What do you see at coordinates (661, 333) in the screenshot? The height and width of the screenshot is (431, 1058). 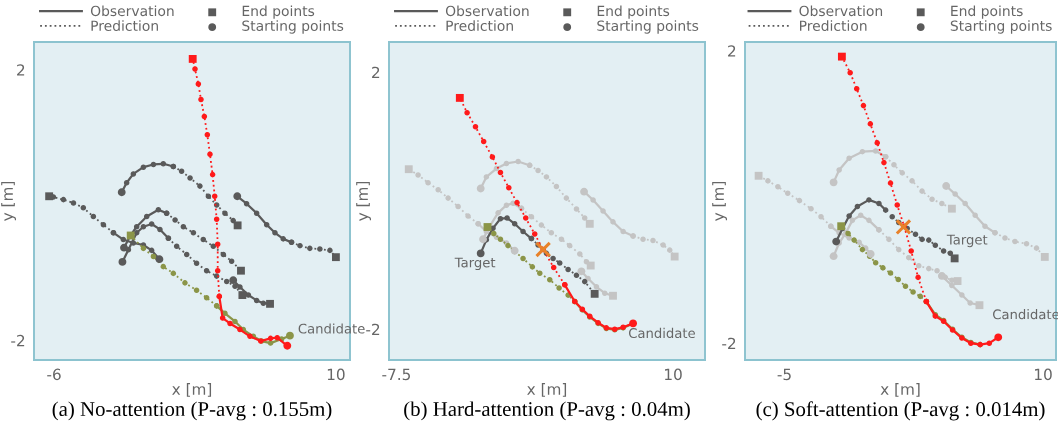 I see `annotation: Candidate` at bounding box center [661, 333].